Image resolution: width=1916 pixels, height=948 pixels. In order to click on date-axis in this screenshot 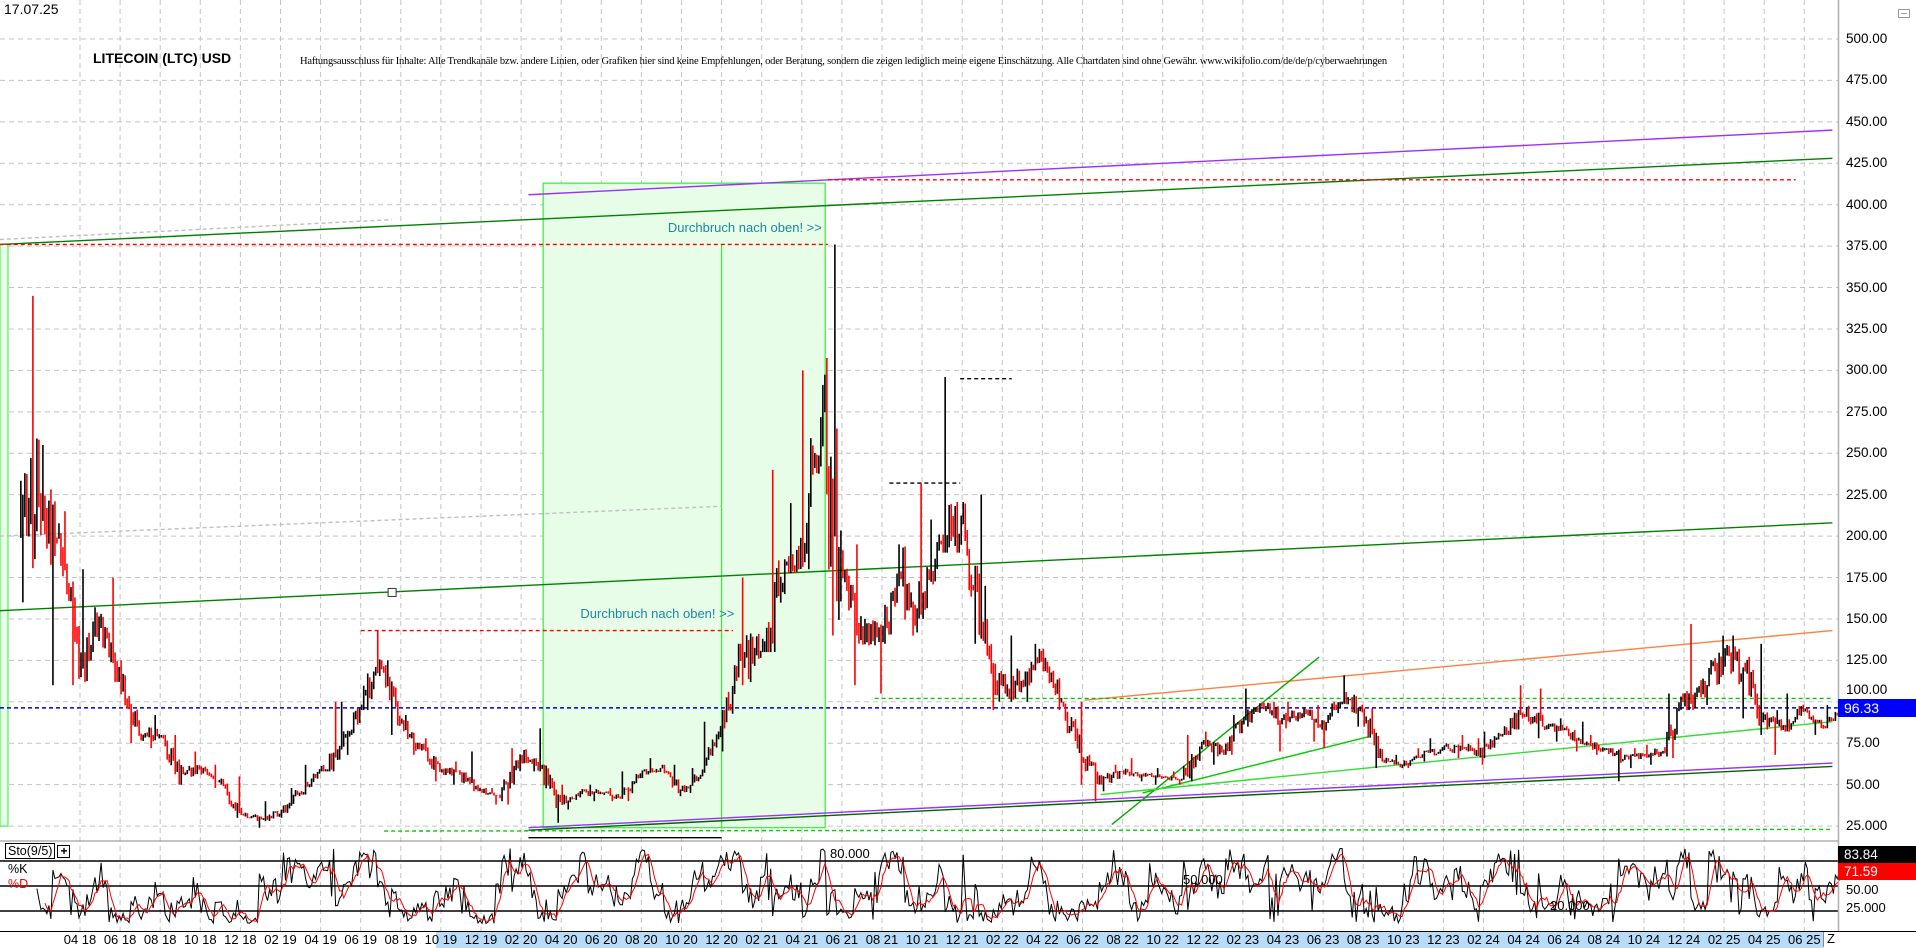, I will do `click(958, 939)`.